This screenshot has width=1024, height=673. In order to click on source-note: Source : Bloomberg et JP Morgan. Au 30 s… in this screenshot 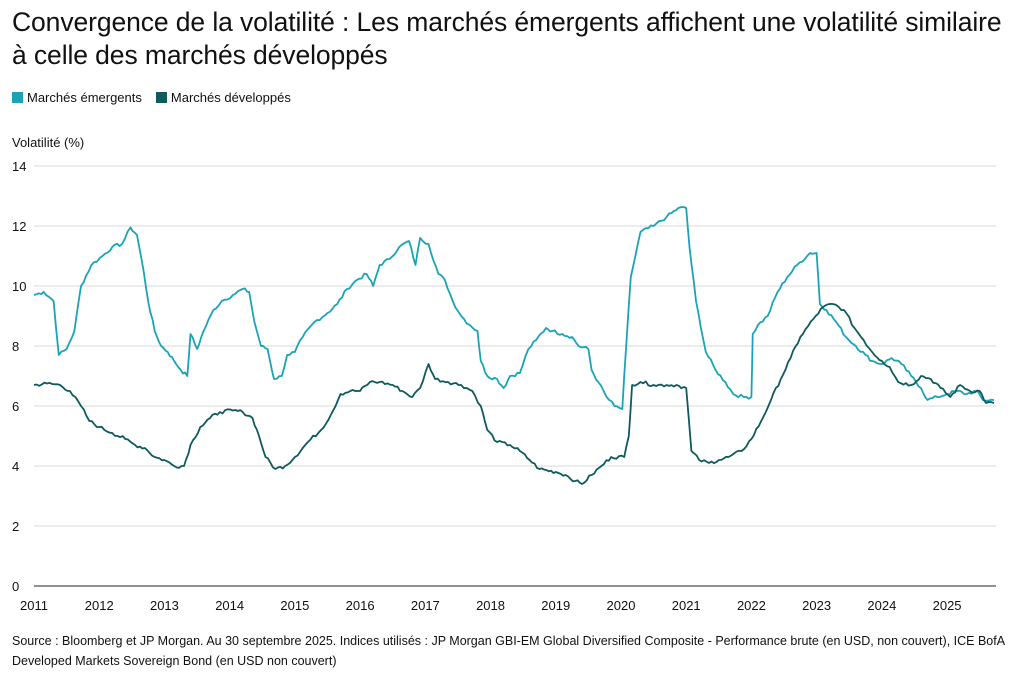, I will do `click(508, 651)`.